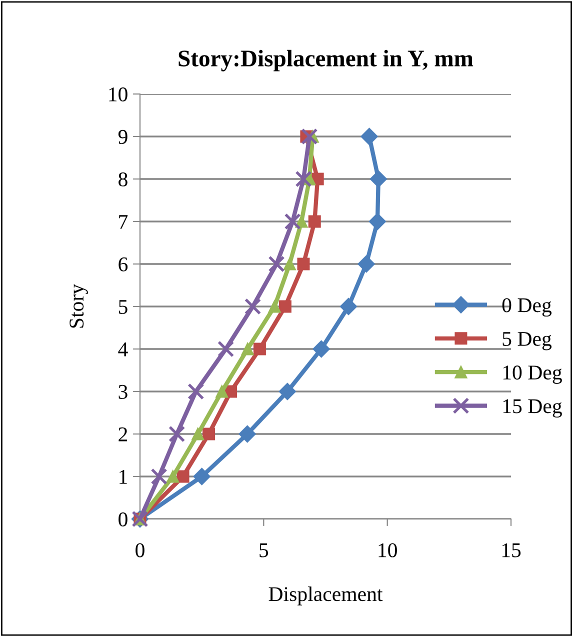  What do you see at coordinates (123, 179) in the screenshot?
I see `y-tick-label: 8` at bounding box center [123, 179].